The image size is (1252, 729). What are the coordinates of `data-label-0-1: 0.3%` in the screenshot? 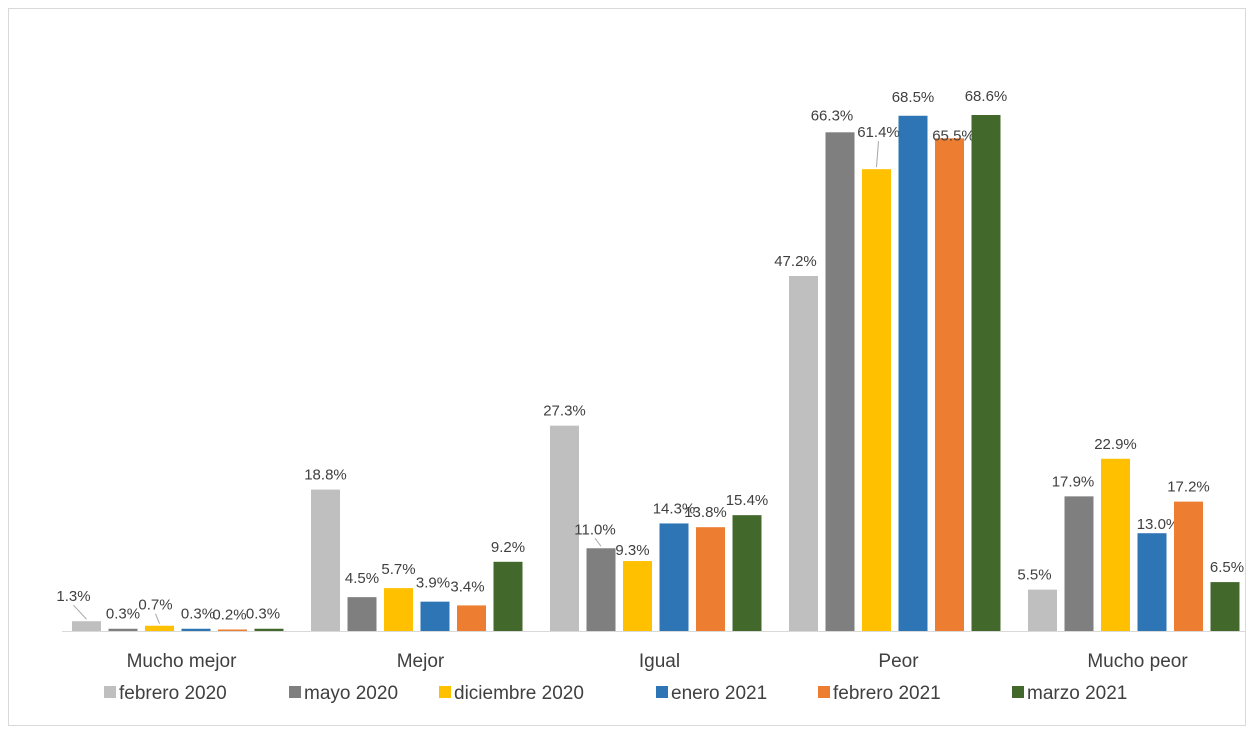 It's located at (123, 614).